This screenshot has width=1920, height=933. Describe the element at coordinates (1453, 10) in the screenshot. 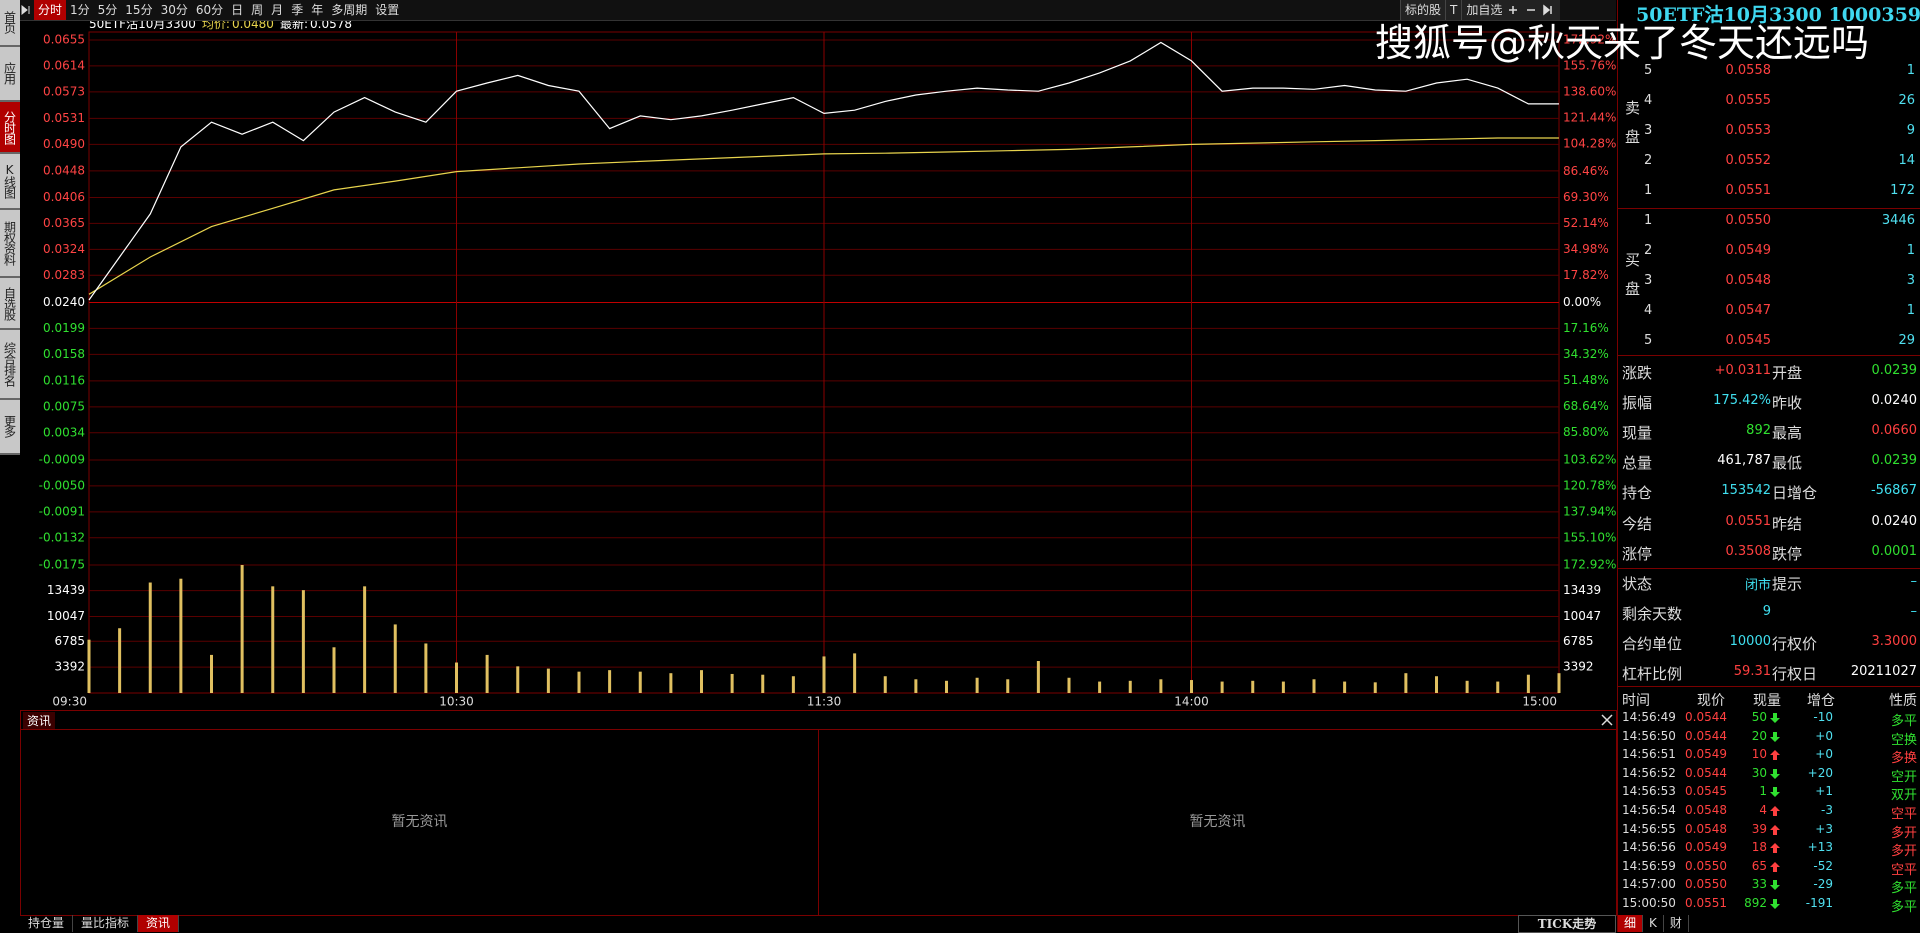

I see `tool-button: T` at that location.